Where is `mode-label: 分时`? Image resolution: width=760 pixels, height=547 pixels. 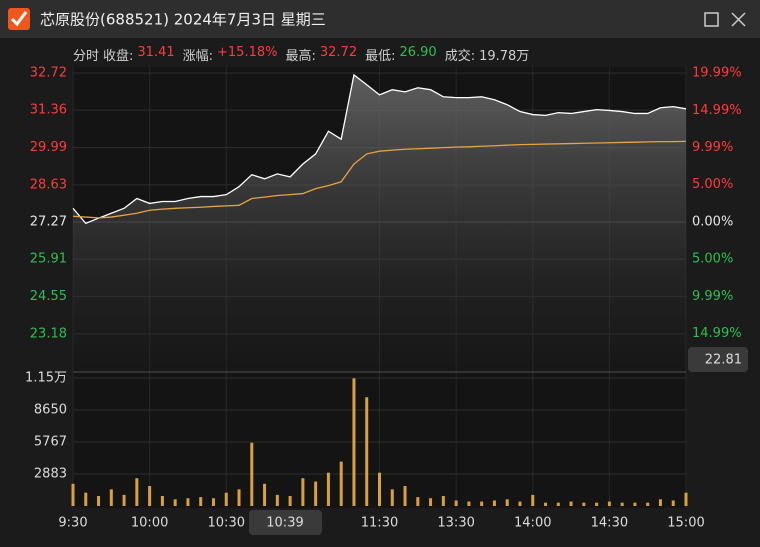 mode-label: 分时 is located at coordinates (86, 56).